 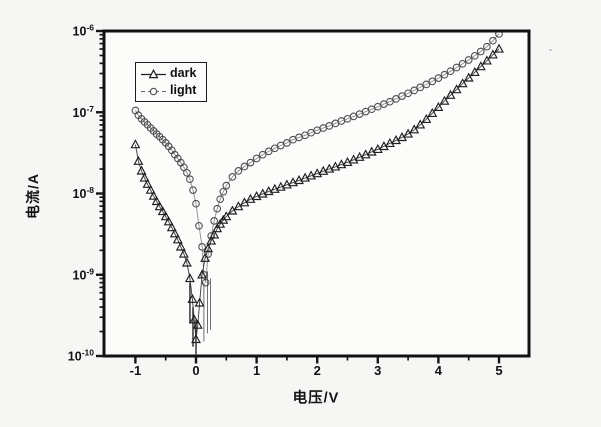 What do you see at coordinates (84, 31) in the screenshot?
I see `y-tick-label: 10⁻⁶` at bounding box center [84, 31].